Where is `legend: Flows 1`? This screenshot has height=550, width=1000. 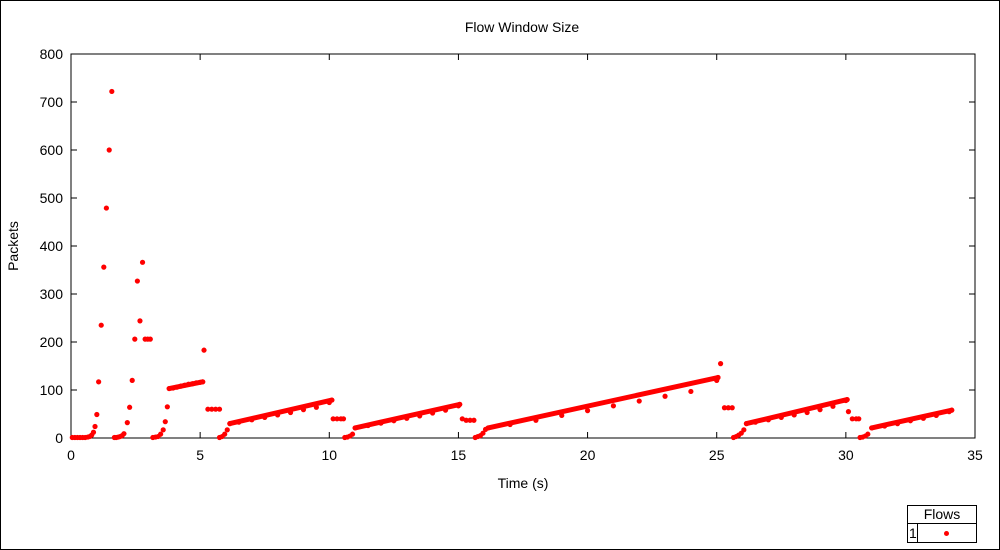 legend: Flows 1 is located at coordinates (942, 524).